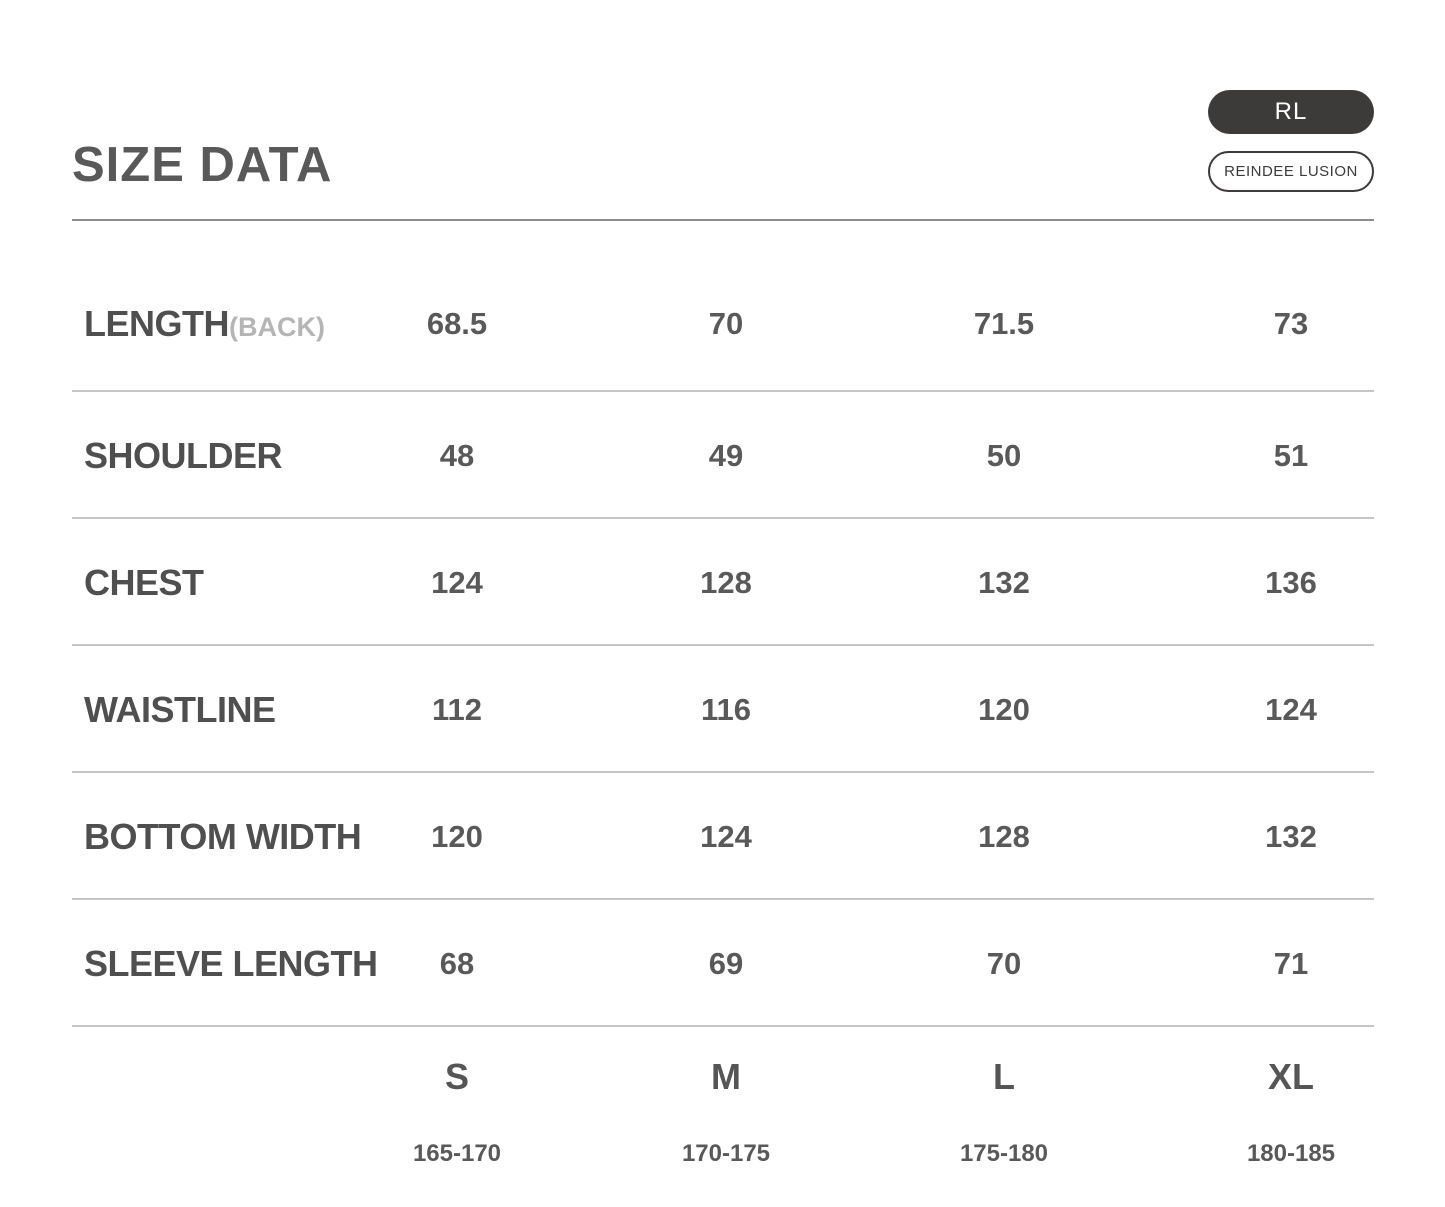 The width and height of the screenshot is (1445, 1207). I want to click on row-label: CHEST, so click(197, 583).